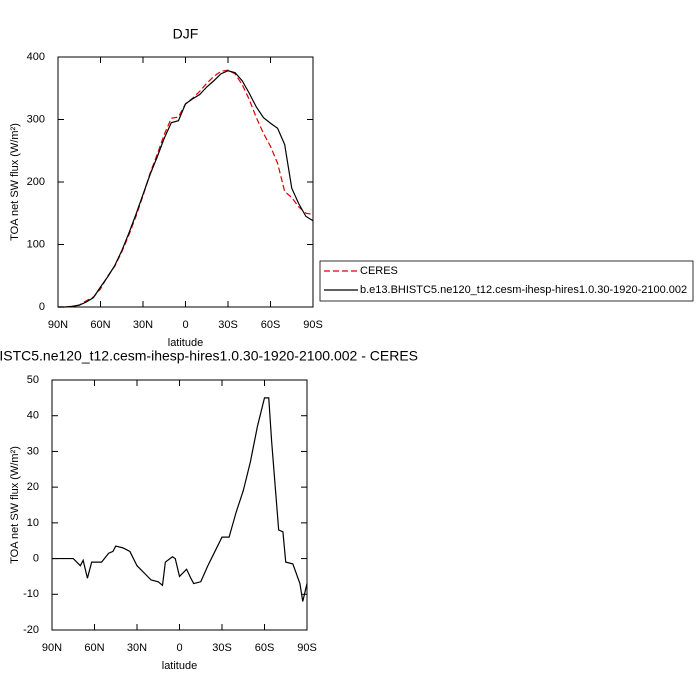 This screenshot has height=700, width=700. Describe the element at coordinates (506, 281) in the screenshot. I see `legend-box` at that location.